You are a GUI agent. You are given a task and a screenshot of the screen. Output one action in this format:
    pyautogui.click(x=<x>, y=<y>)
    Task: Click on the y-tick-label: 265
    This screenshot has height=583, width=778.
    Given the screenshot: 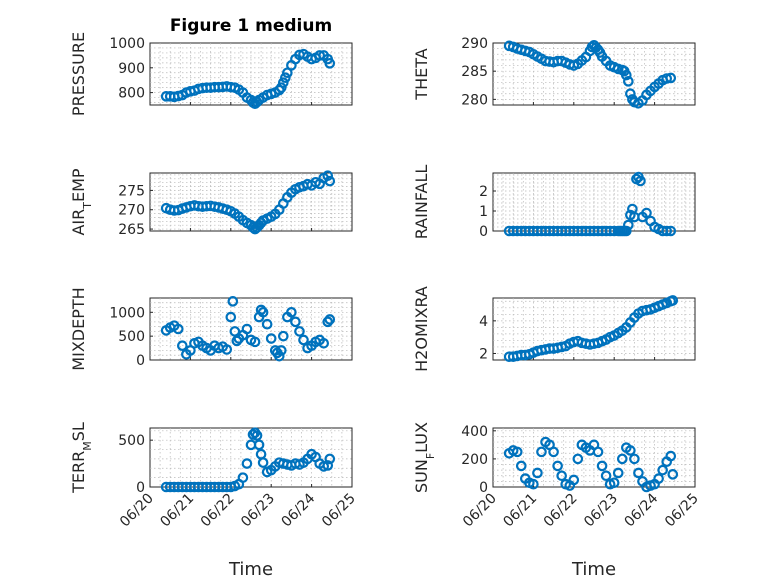 What is the action you would take?
    pyautogui.click(x=131, y=230)
    